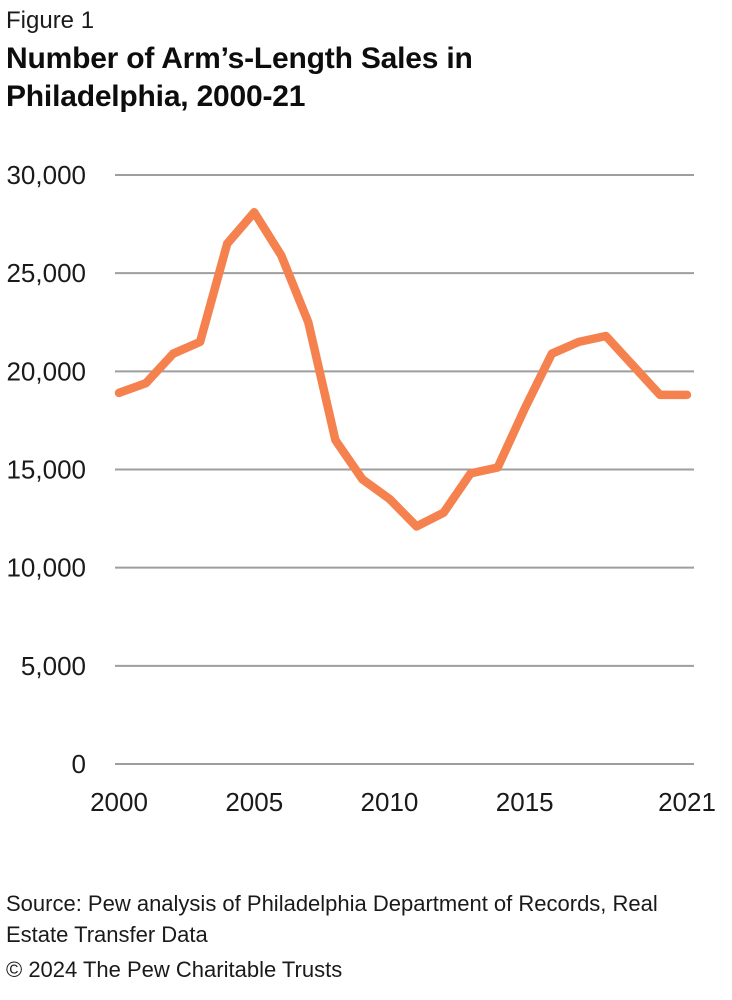 The width and height of the screenshot is (732, 1000). I want to click on y-axis-label: 20,000, so click(46, 371).